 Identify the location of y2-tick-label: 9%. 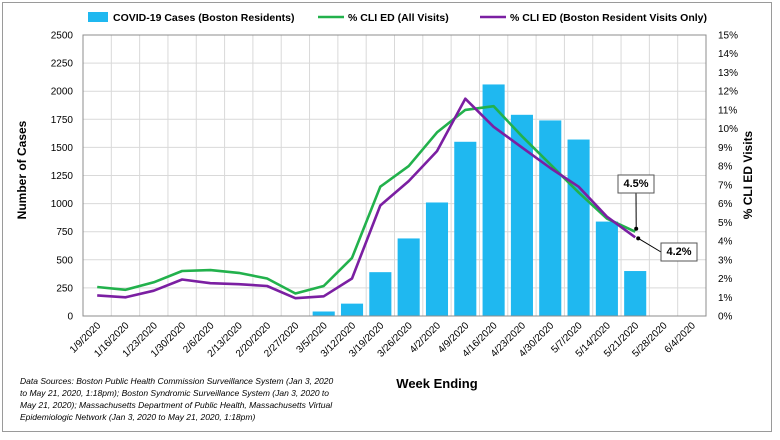
(725, 148).